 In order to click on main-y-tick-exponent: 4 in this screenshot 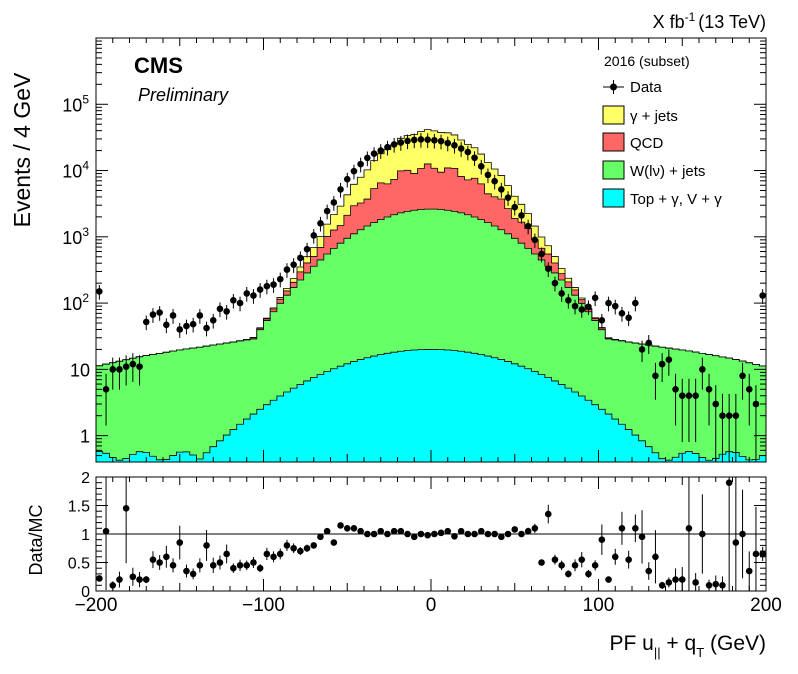, I will do `click(85, 166)`.